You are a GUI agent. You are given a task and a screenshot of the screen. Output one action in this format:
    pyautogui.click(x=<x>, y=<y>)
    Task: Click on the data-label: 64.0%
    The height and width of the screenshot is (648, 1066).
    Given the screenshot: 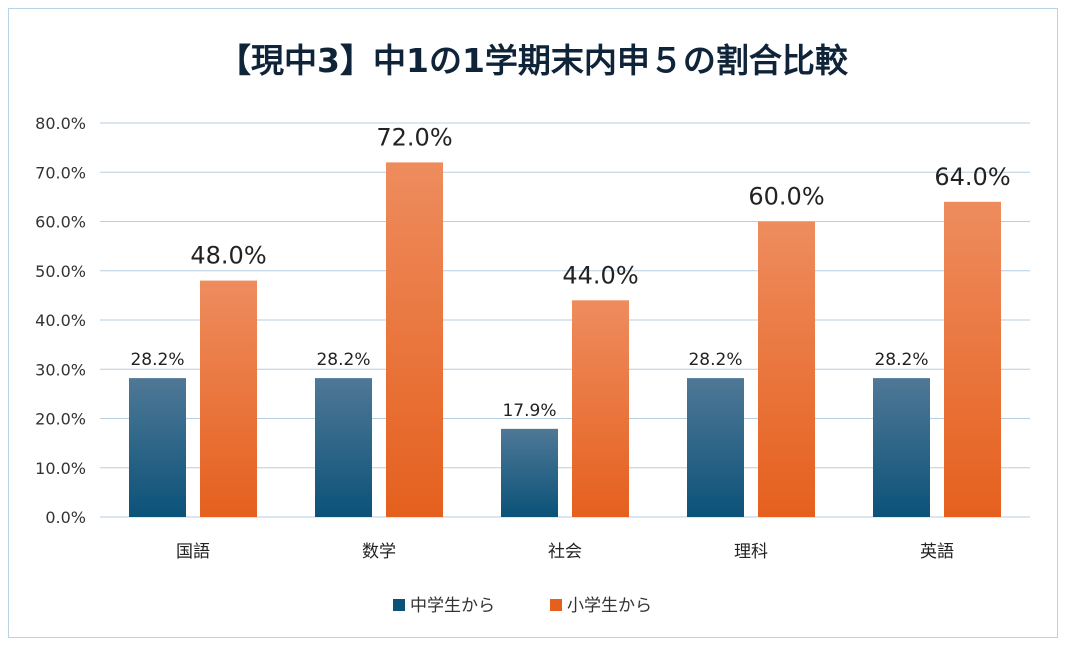 What is the action you would take?
    pyautogui.click(x=972, y=177)
    